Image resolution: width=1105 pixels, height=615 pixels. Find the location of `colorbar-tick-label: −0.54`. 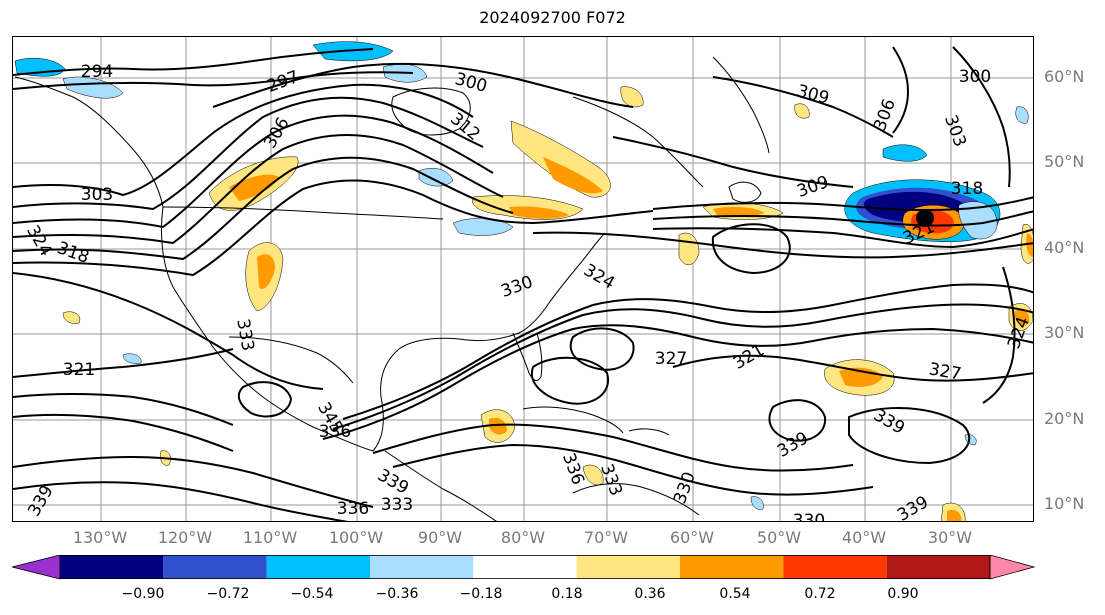

colorbar-tick-label: −0.54 is located at coordinates (312, 594).